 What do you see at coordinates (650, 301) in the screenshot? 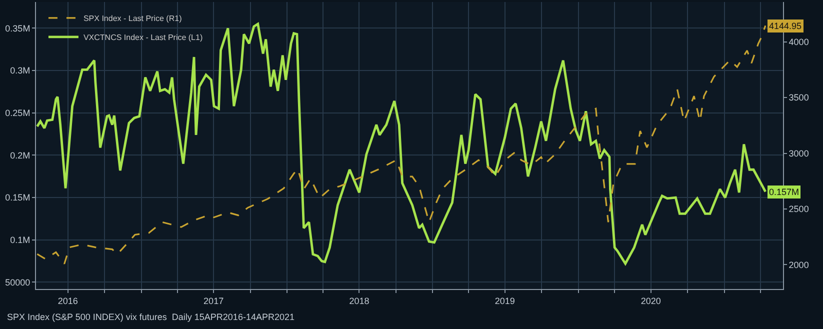
I see `x-tick-label: 2020` at bounding box center [650, 301].